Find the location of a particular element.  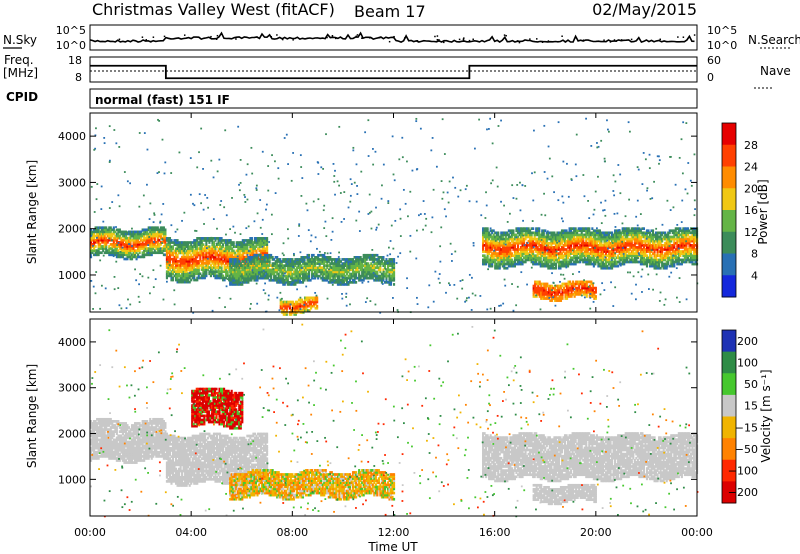

noise-search-point is located at coordinates (469, 40).